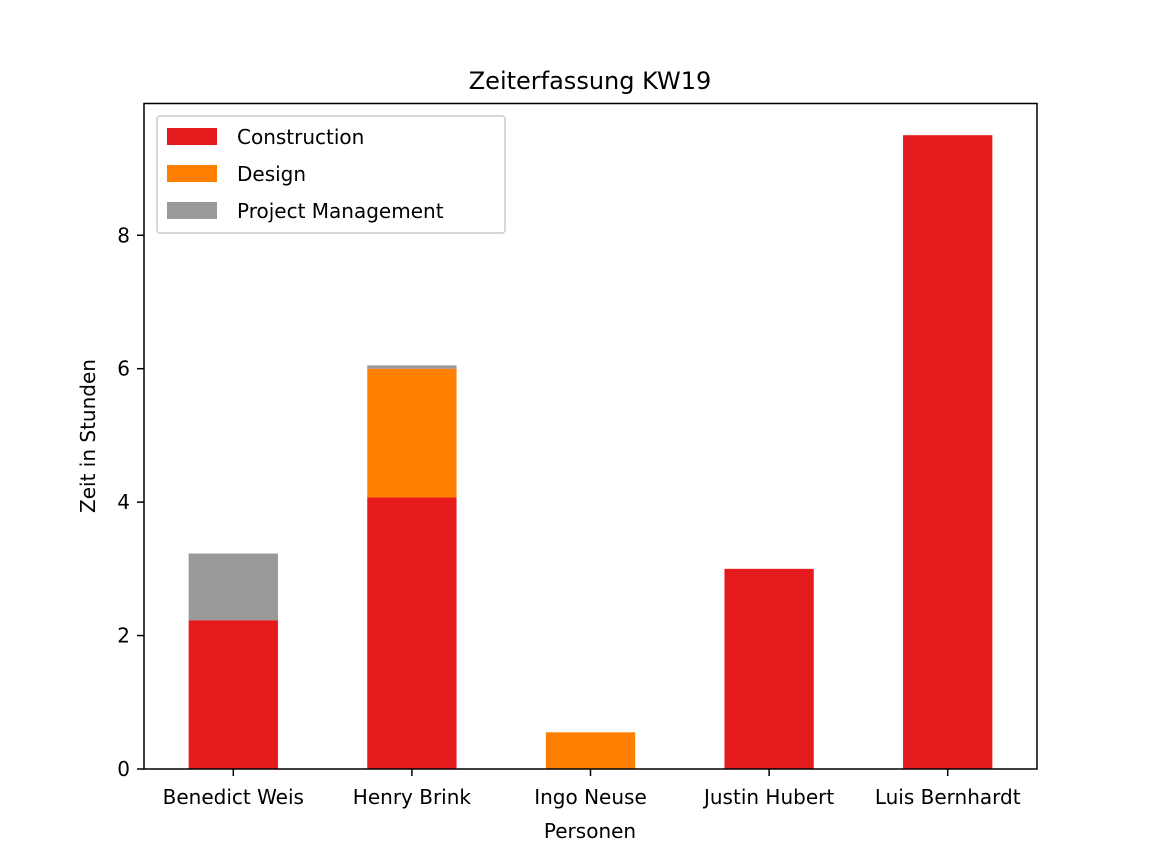 The image size is (1152, 864). What do you see at coordinates (768, 797) in the screenshot?
I see `x-tick-label: Justin Hubert` at bounding box center [768, 797].